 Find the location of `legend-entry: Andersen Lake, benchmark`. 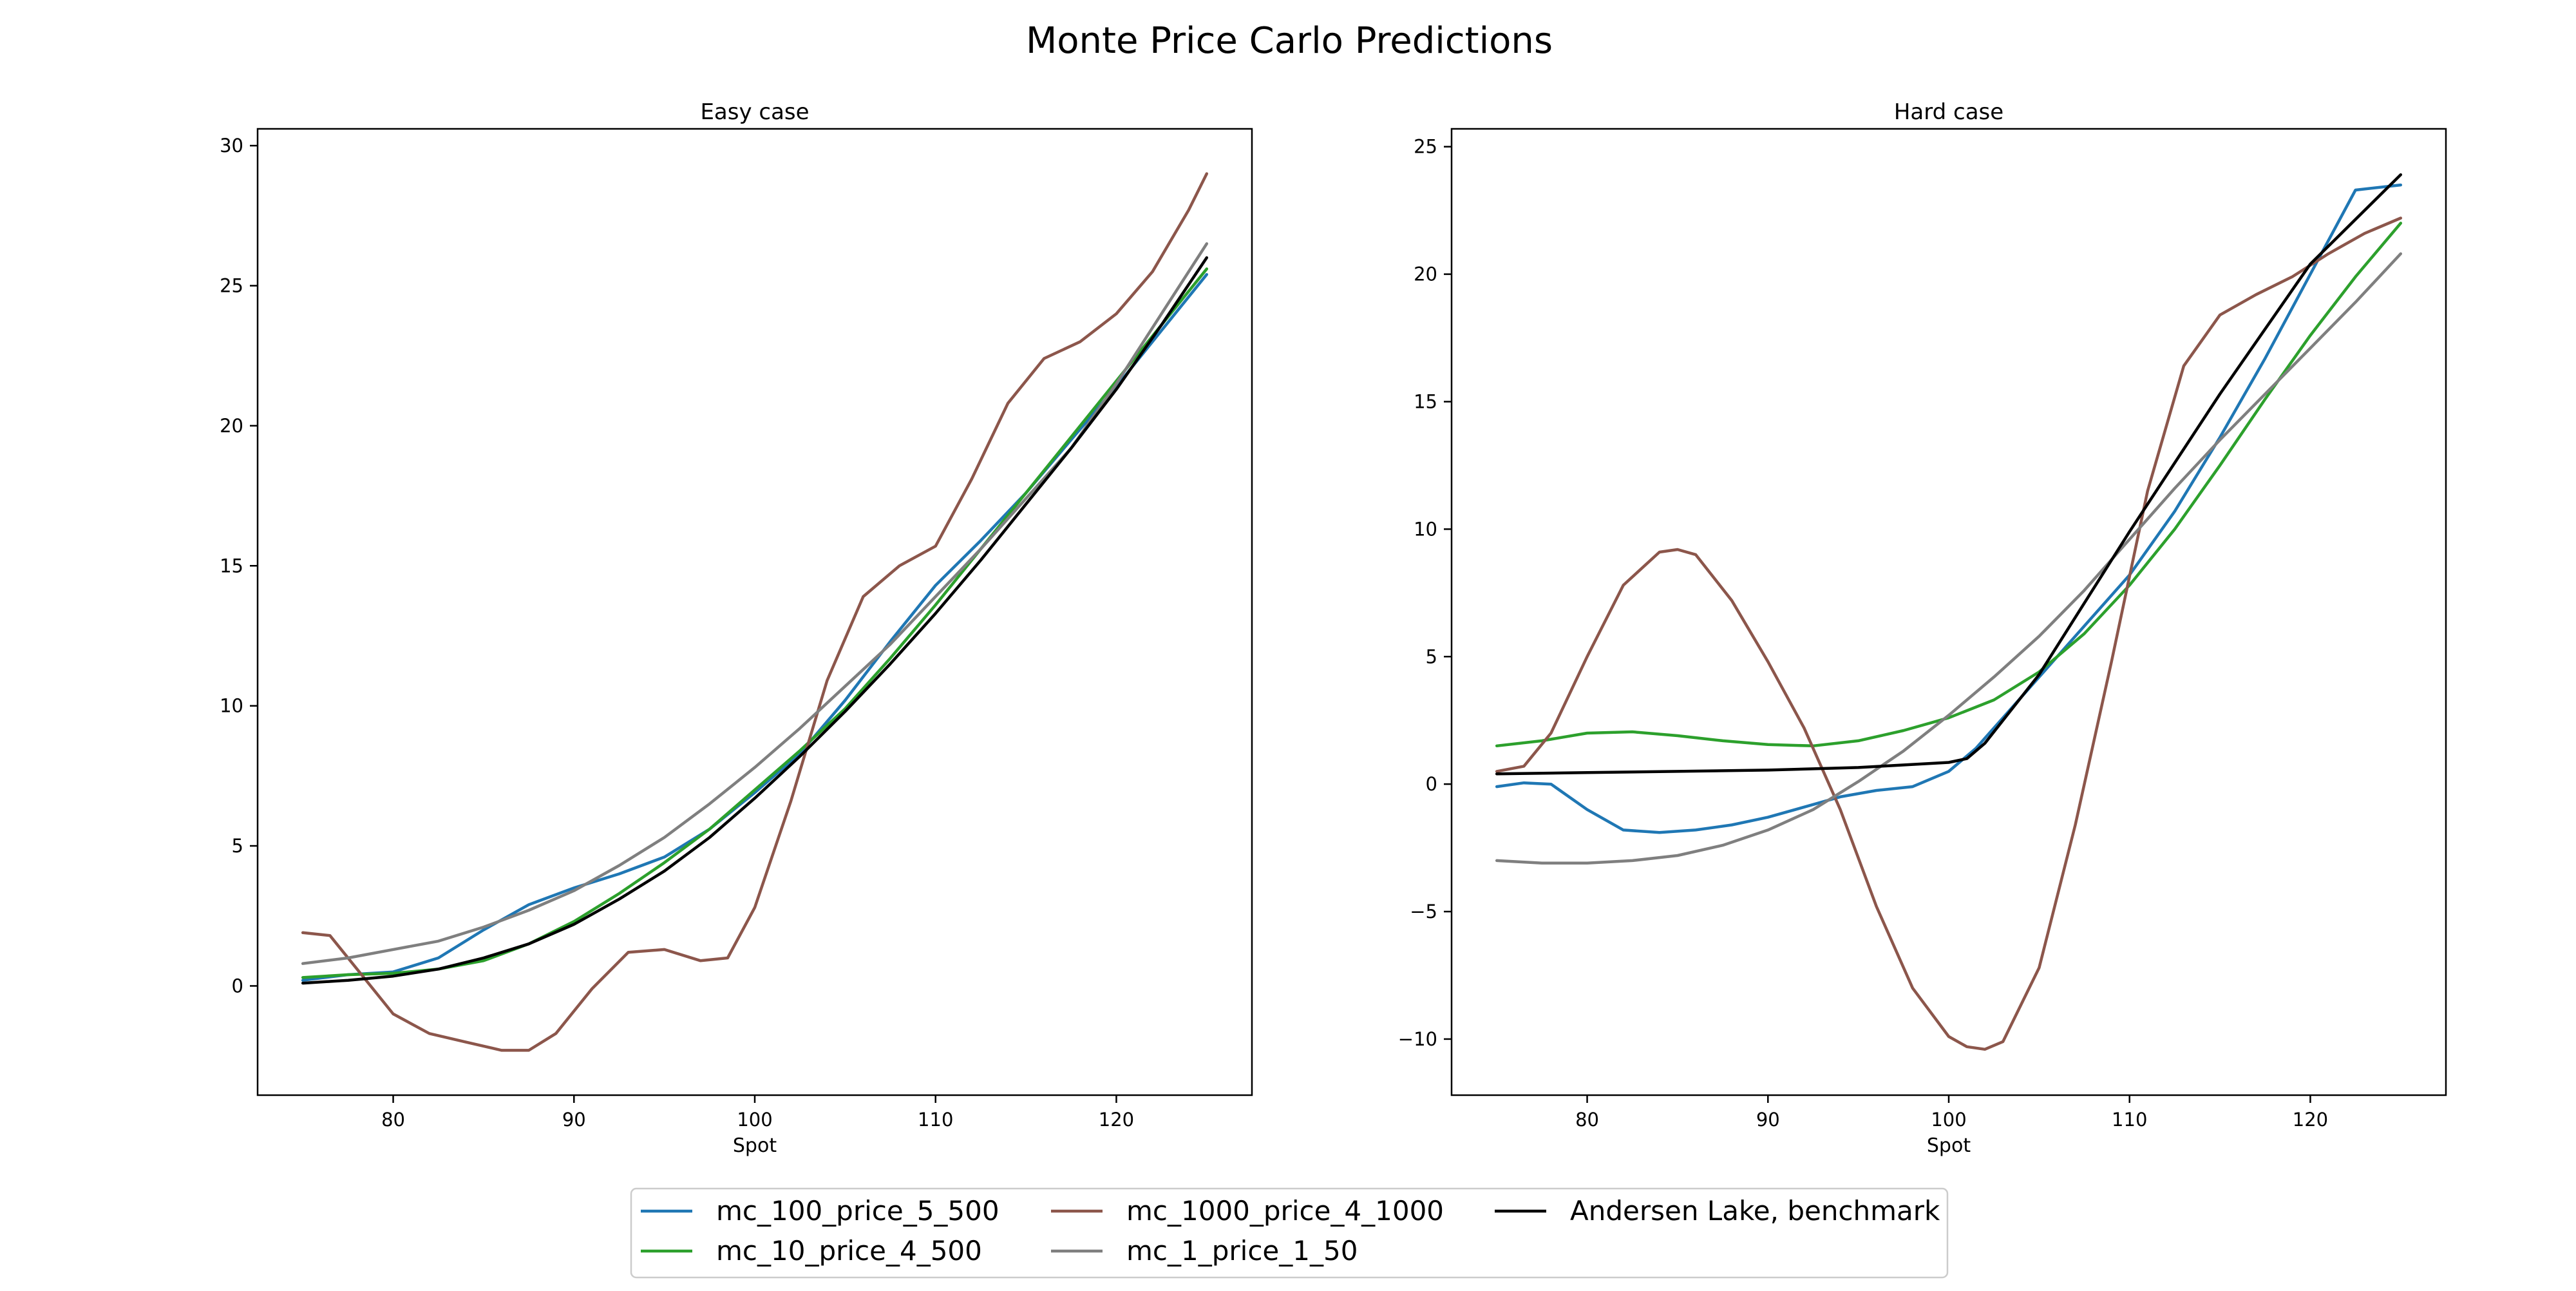

legend-entry: Andersen Lake, benchmark is located at coordinates (1717, 1211).